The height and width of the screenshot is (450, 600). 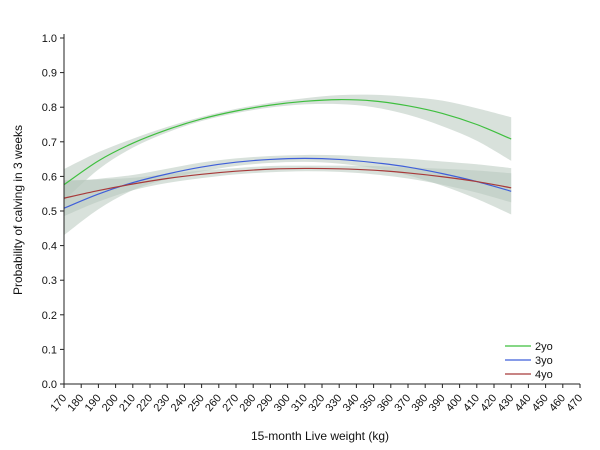 I want to click on x-tick-label: 170, so click(x=58, y=403).